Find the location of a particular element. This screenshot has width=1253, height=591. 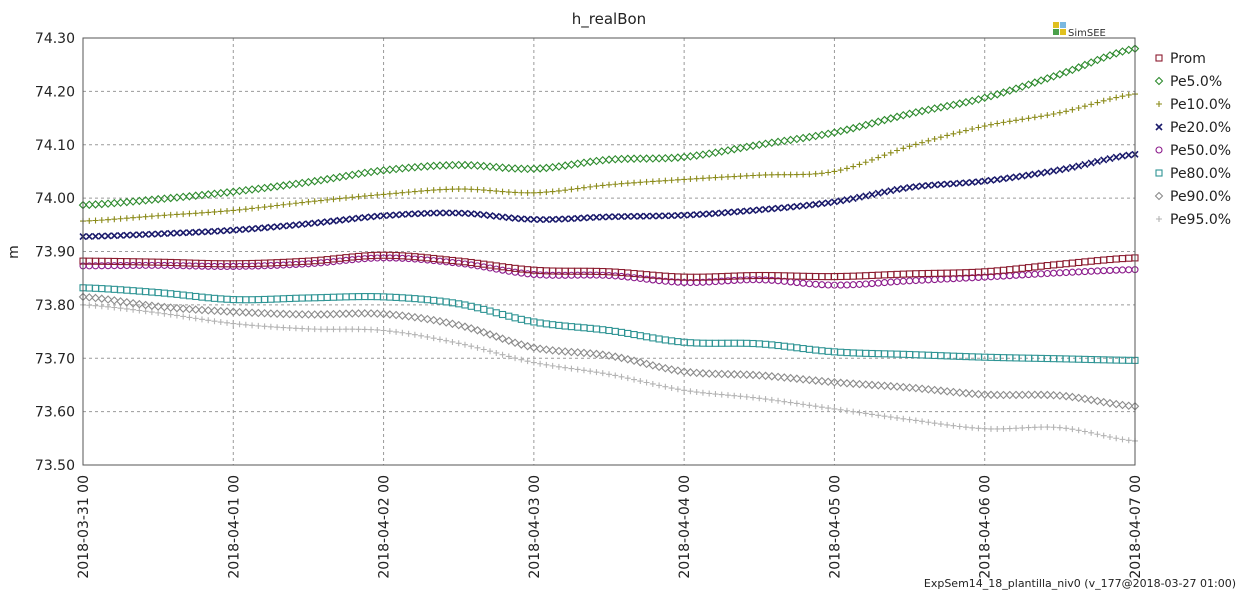

legend-item: Pe50.0% is located at coordinates (1193, 151).